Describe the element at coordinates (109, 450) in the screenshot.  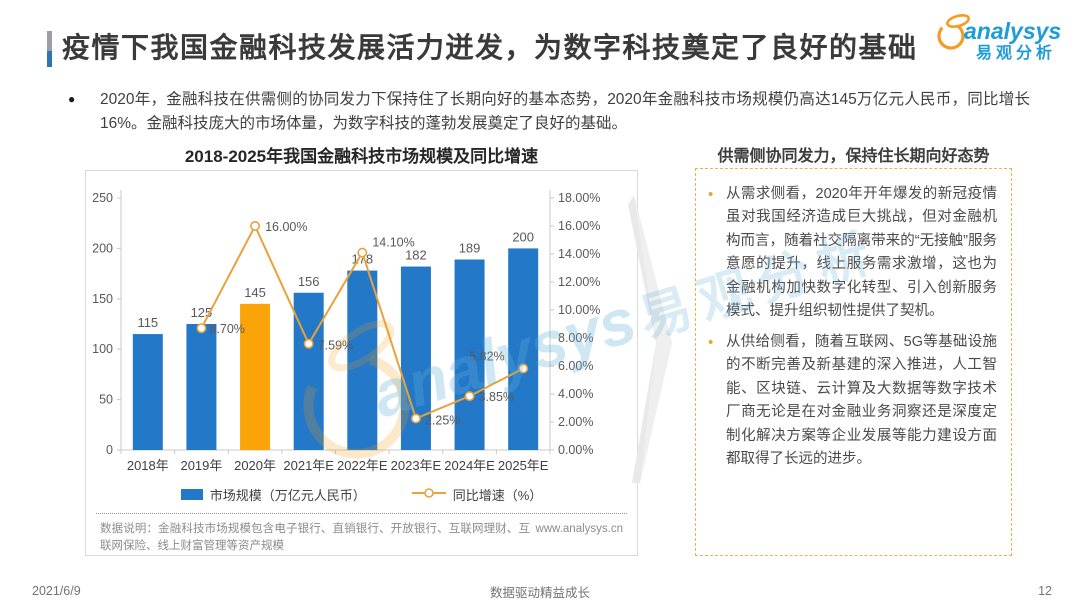
I see `svg-text: 0` at that location.